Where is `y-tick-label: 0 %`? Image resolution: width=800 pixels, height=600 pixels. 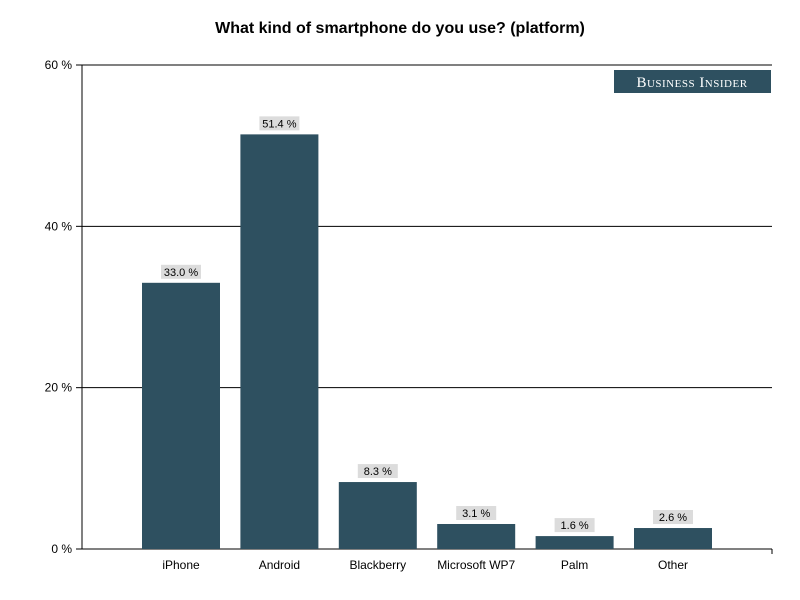
y-tick-label: 0 % is located at coordinates (61, 549).